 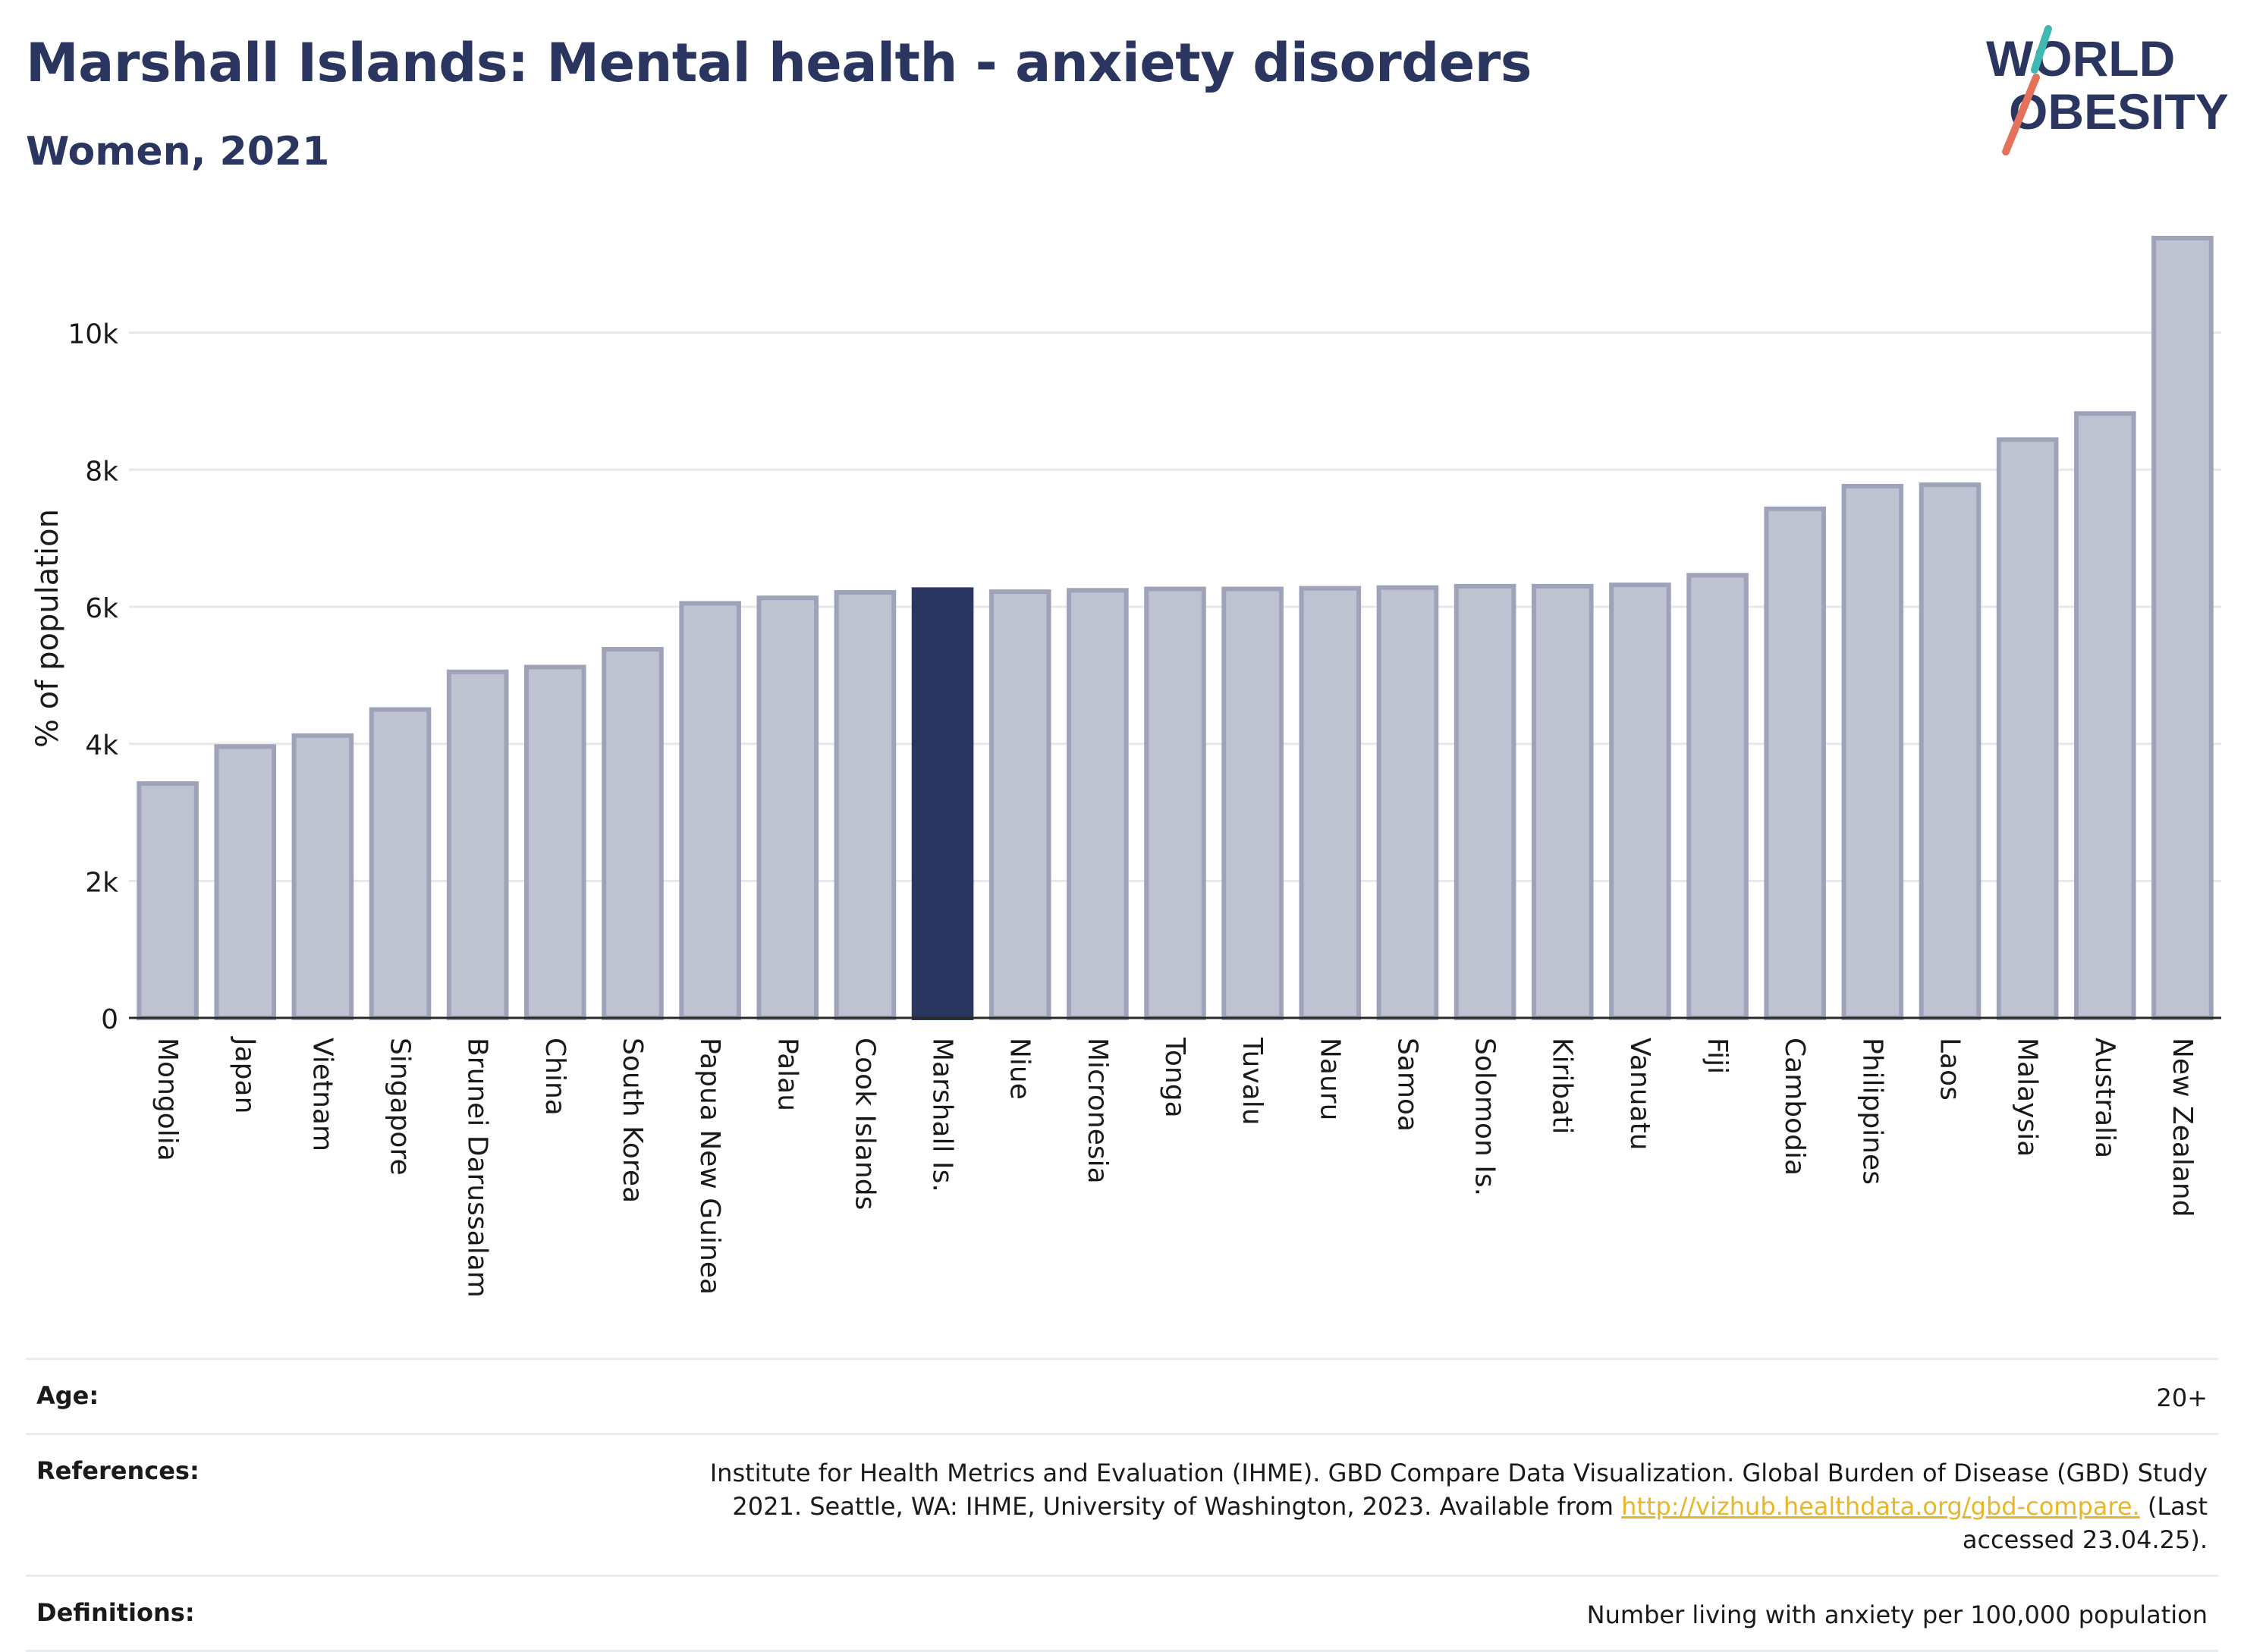 I want to click on x-tick-label: Niue, so click(x=1020, y=1069).